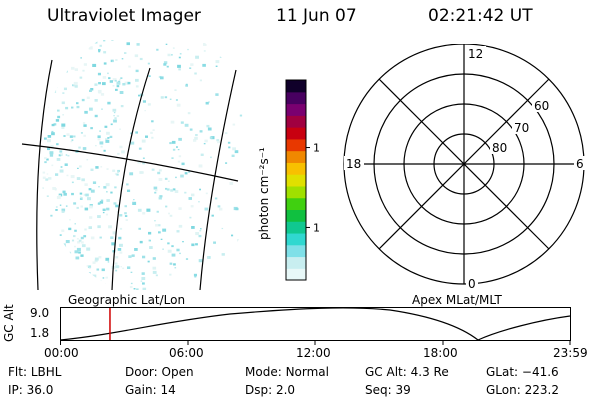  I want to click on instrument-title: Ultraviolet Imager, so click(124, 16).